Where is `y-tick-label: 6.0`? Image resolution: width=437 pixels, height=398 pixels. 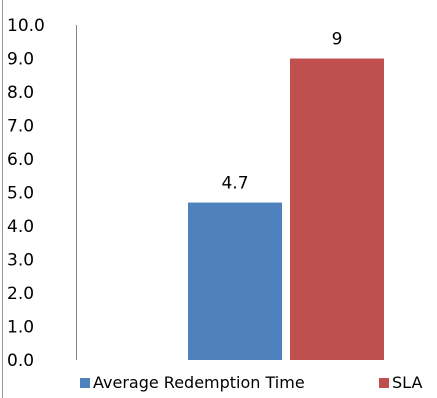 y-tick-label: 6.0 is located at coordinates (20, 160).